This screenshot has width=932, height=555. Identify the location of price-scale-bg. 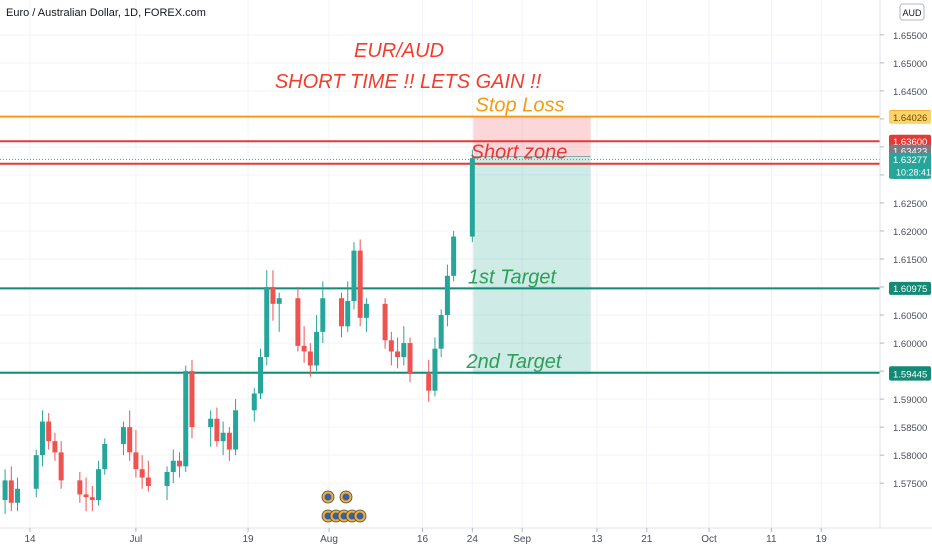
(906, 275).